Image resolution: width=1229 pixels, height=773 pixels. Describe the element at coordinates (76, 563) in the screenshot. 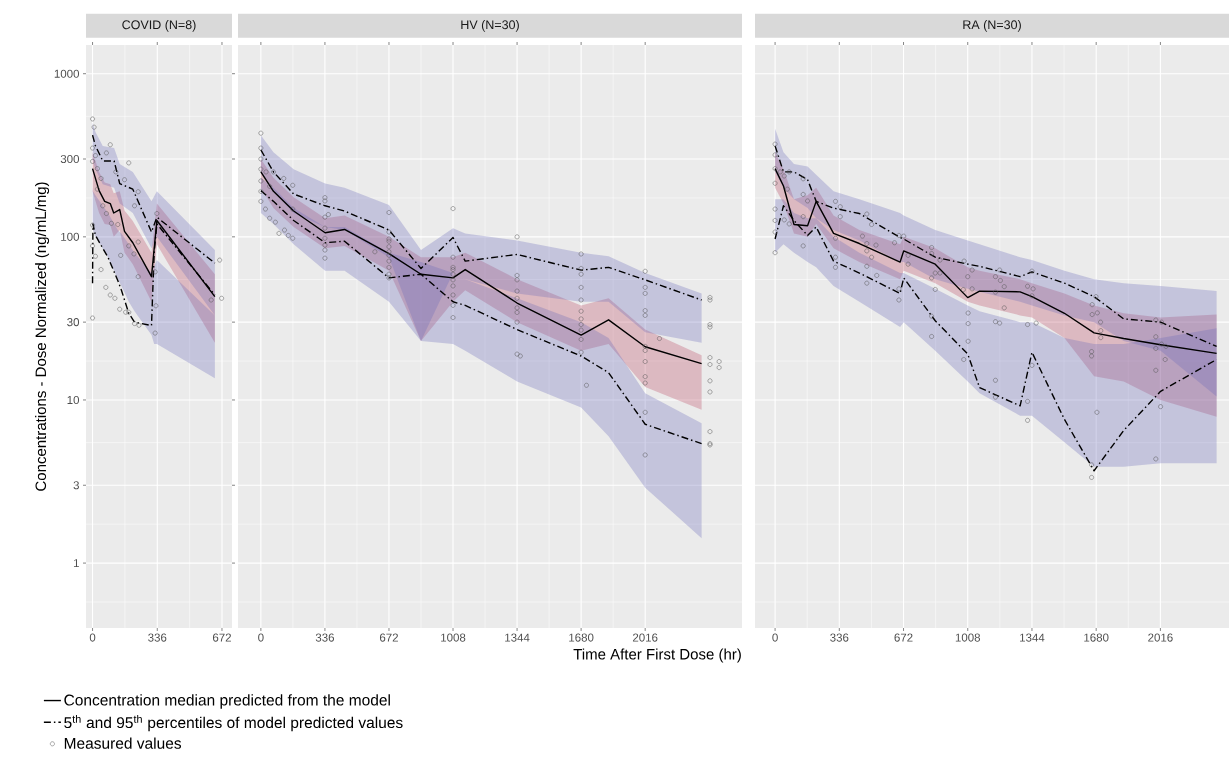

I see `y-tick-label: 1` at that location.